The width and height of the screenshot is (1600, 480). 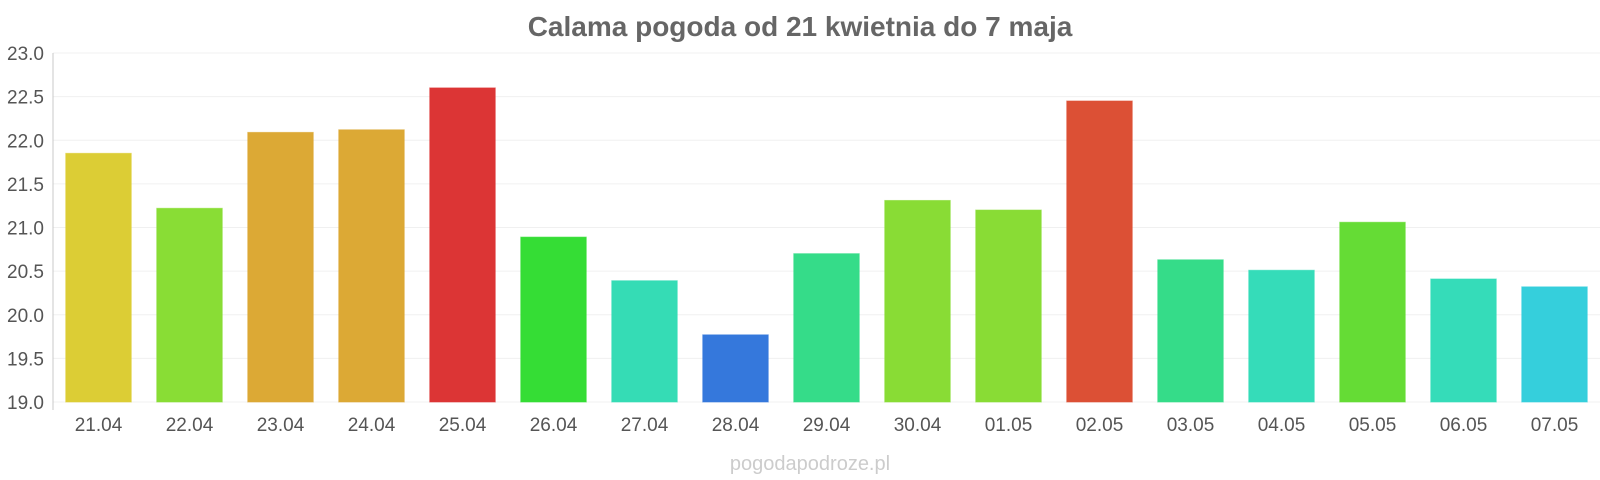 I want to click on bar-03.05, so click(x=1190, y=331).